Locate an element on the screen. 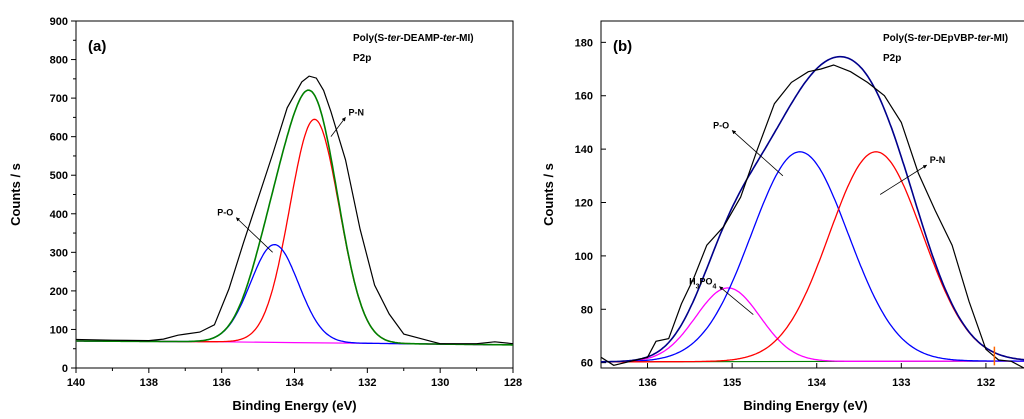 The height and width of the screenshot is (419, 1024). sample-title: Poly(S-ter-DEAMP-ter-MI) is located at coordinates (413, 38).